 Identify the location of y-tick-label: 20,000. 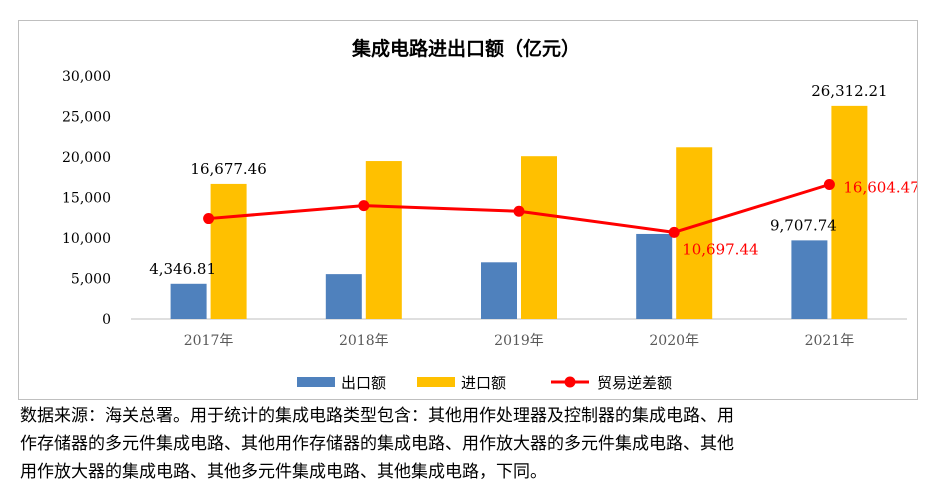
(86, 158).